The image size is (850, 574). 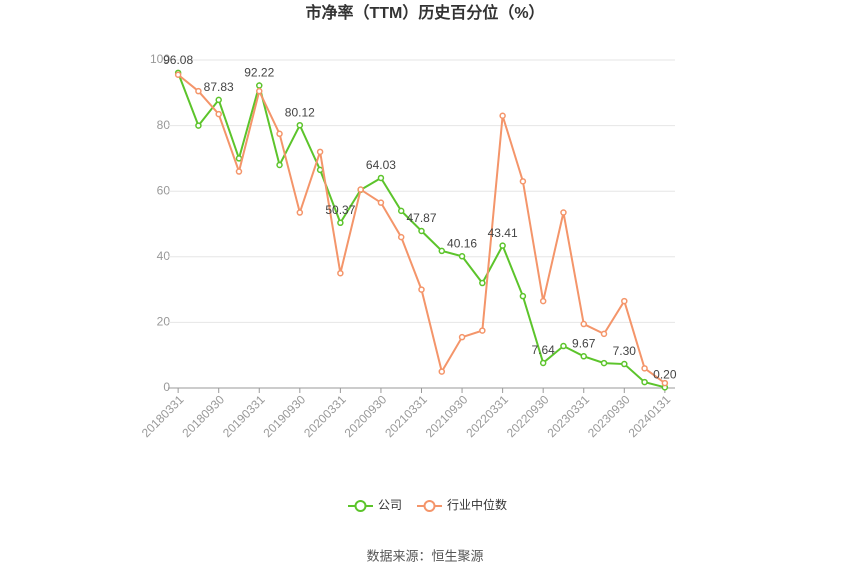 What do you see at coordinates (424, 12) in the screenshot?
I see `chart-title: 市净率（TTM）历史百分位（%）` at bounding box center [424, 12].